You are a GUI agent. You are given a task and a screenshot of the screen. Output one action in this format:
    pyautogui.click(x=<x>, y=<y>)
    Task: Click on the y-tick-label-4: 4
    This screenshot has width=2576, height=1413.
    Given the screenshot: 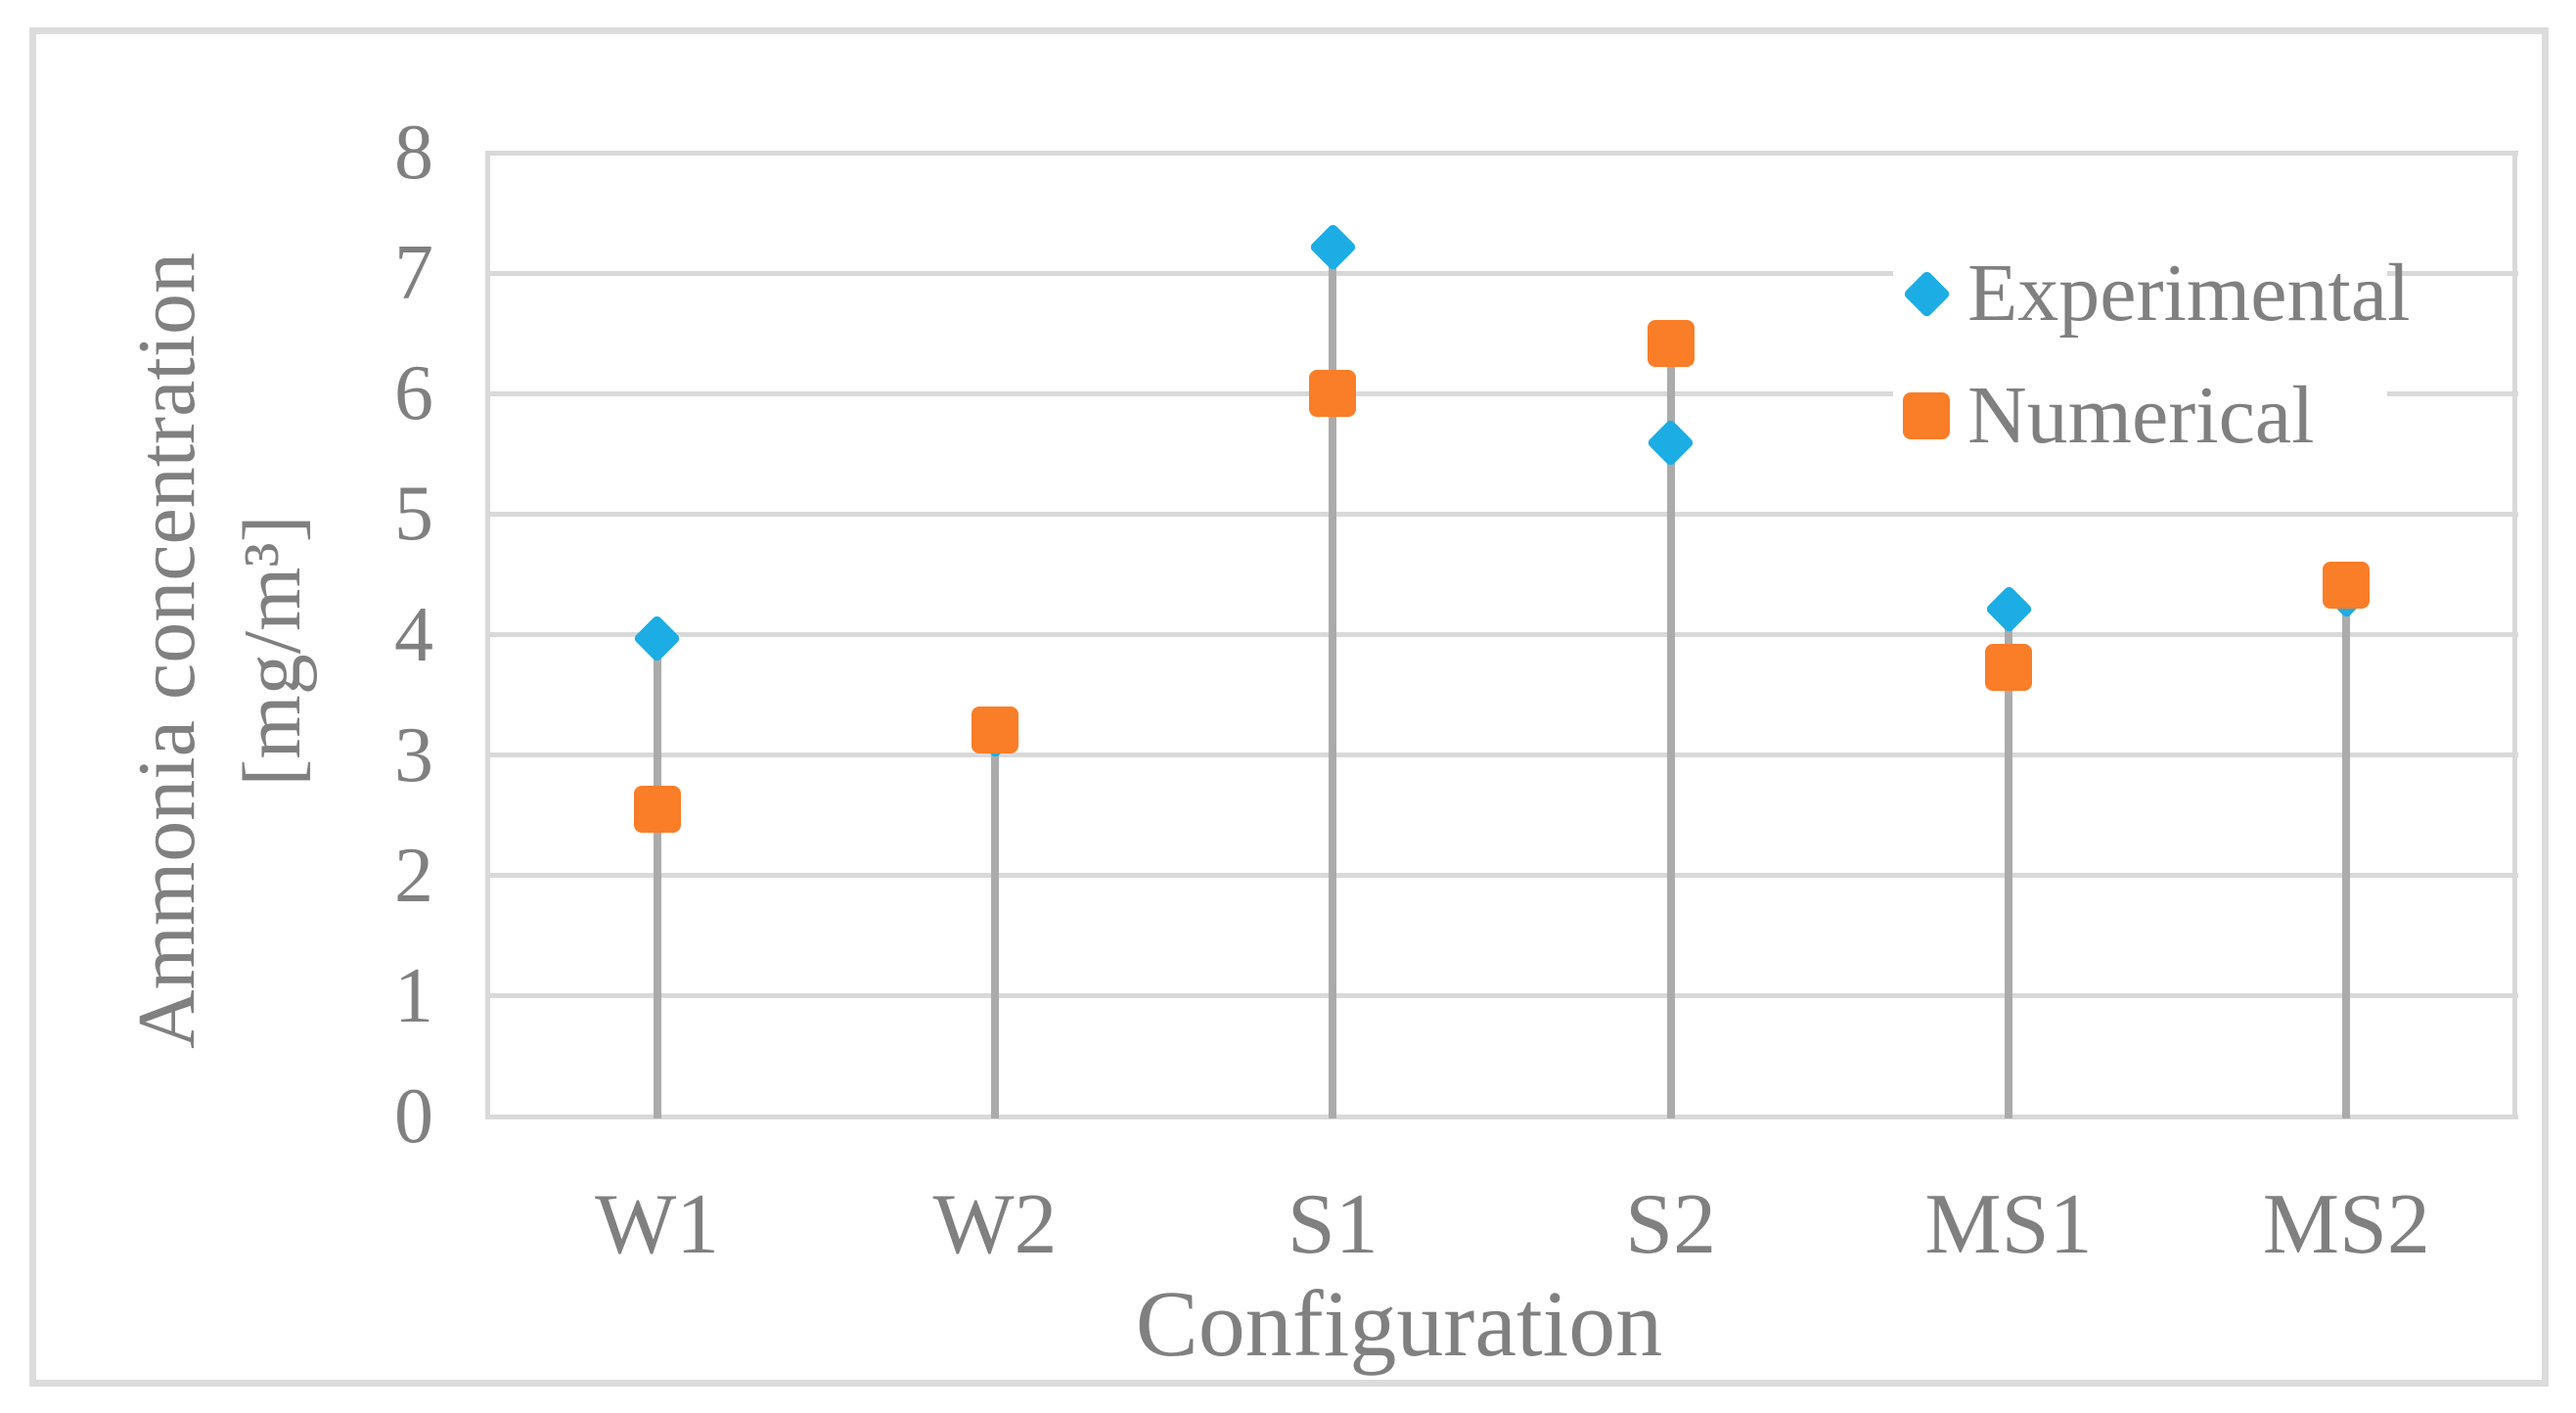 What is the action you would take?
    pyautogui.click(x=413, y=635)
    